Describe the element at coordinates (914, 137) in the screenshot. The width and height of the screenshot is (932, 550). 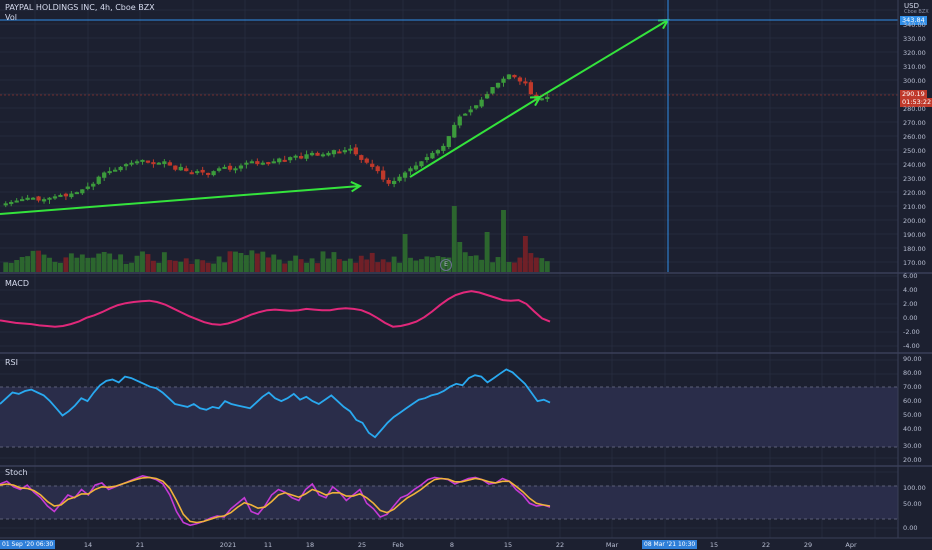
I see `price-tick: 260.00` at that location.